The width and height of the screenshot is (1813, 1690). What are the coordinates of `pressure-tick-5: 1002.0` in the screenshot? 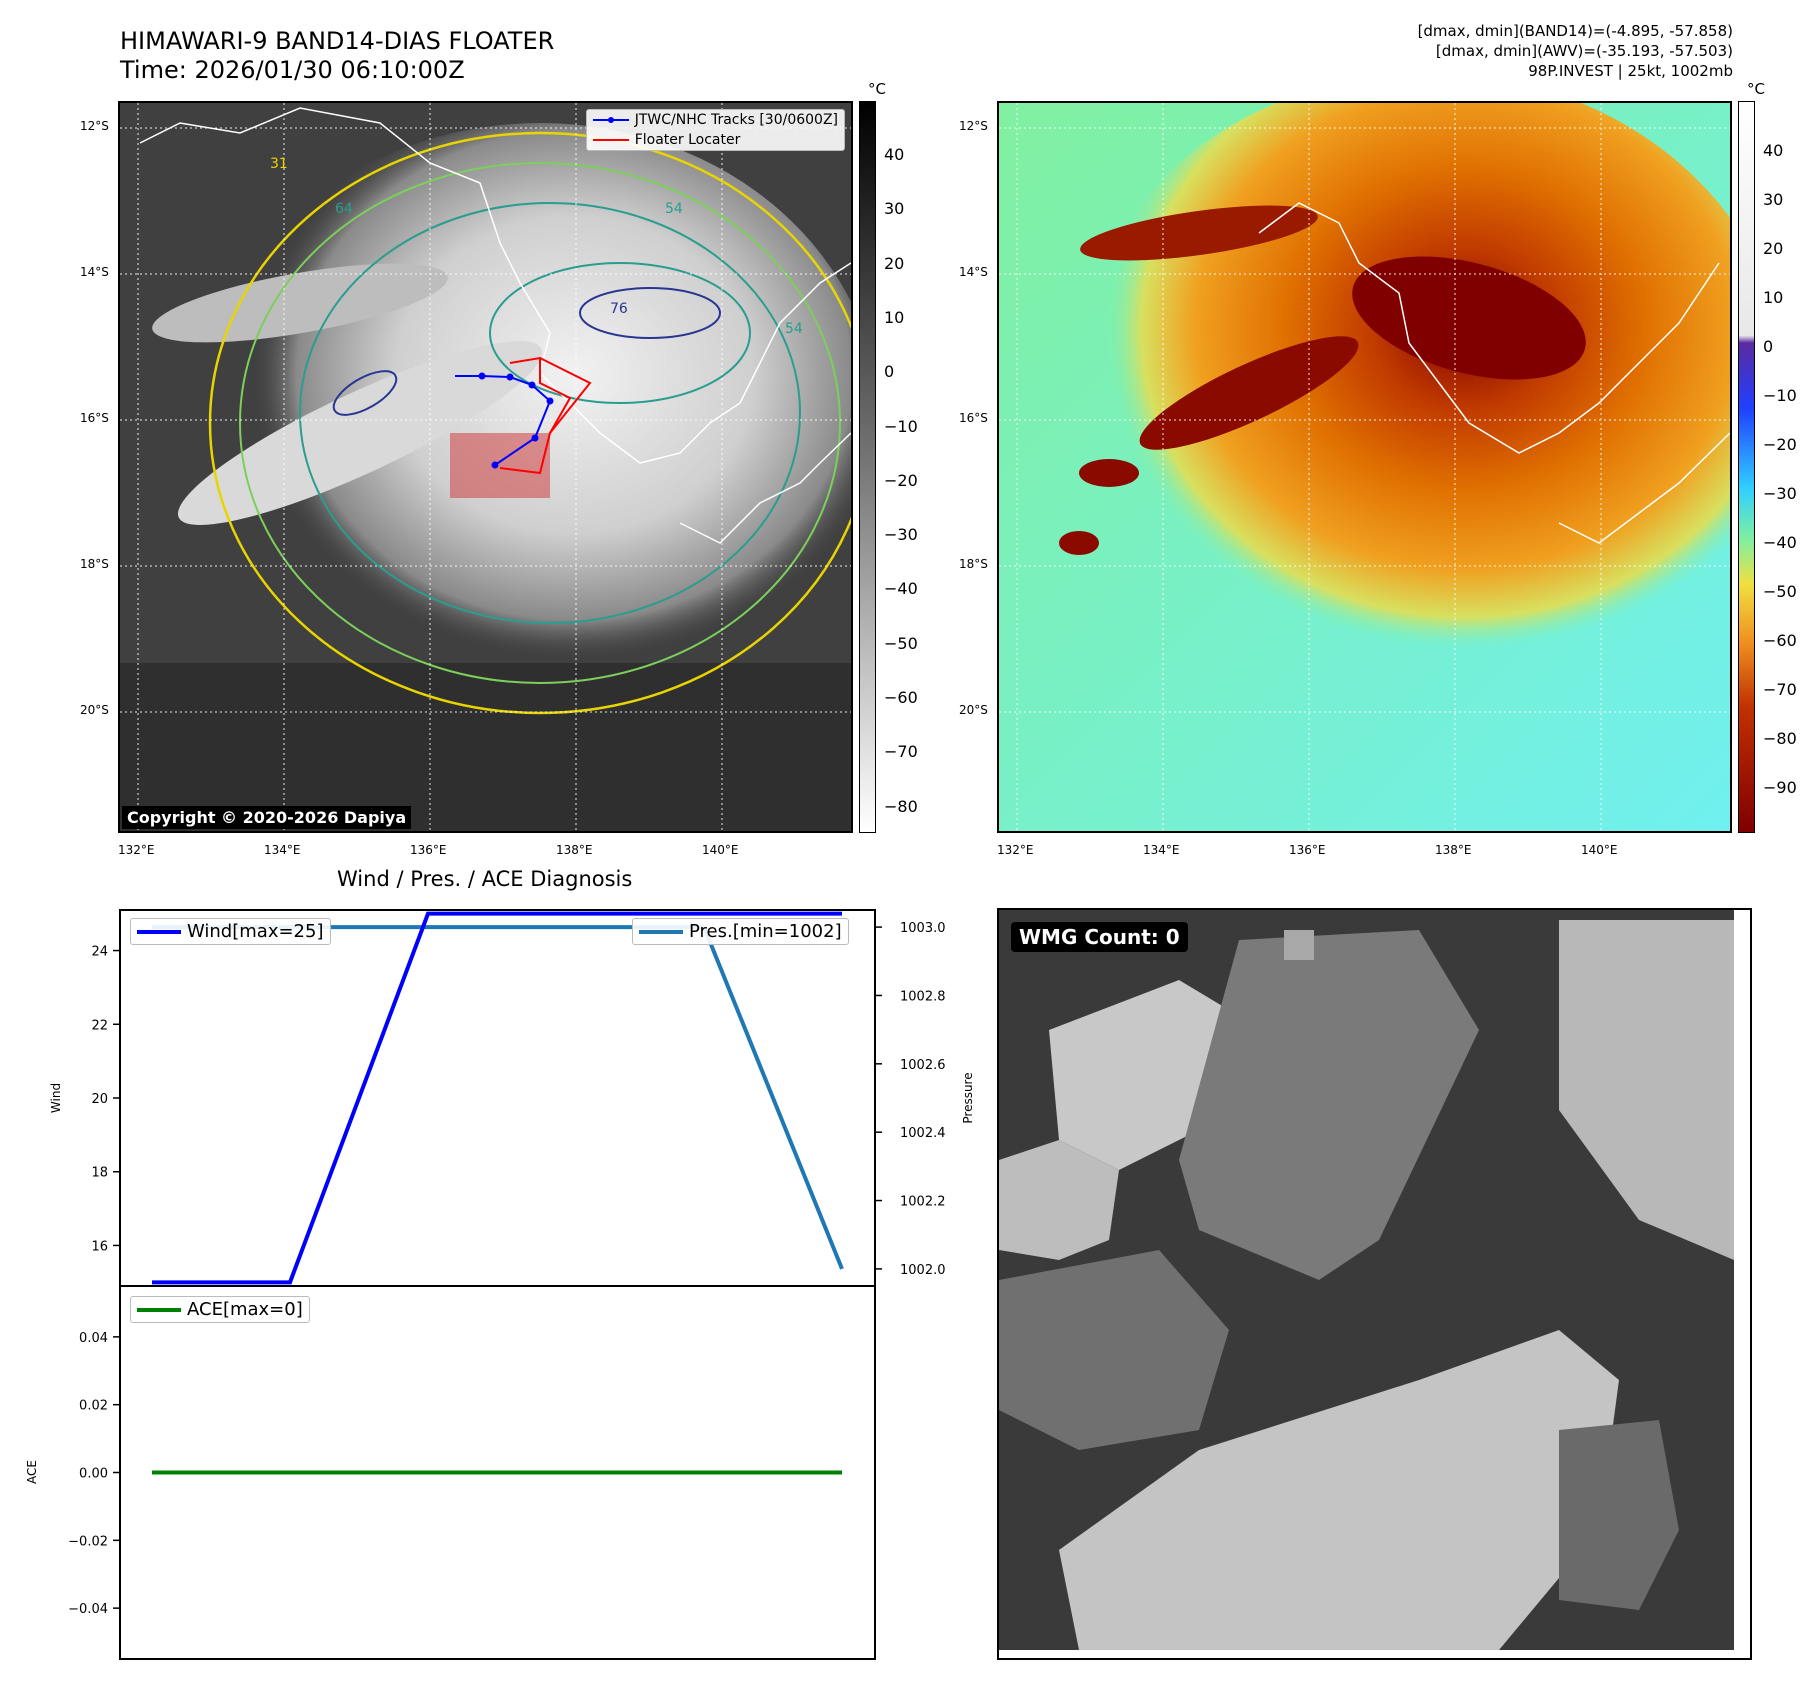 It's located at (923, 1270).